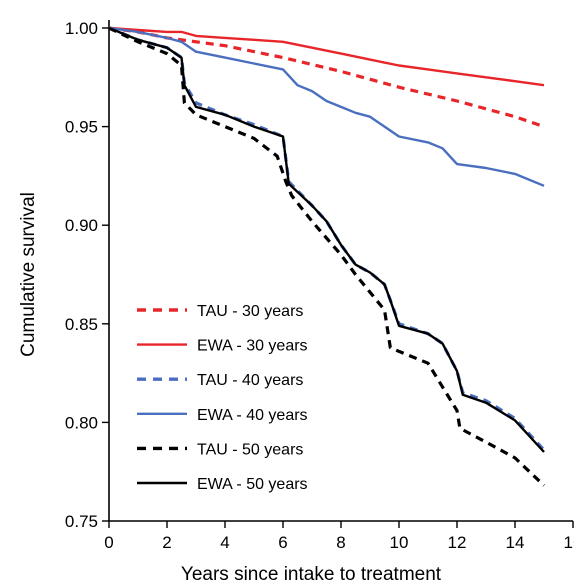 This screenshot has height=585, width=574. What do you see at coordinates (81, 28) in the screenshot?
I see `y-tick-label: 1.00` at bounding box center [81, 28].